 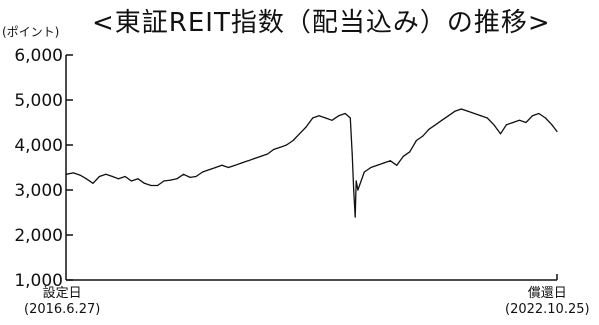 What do you see at coordinates (38, 236) in the screenshot?
I see `y-tick-label: 2,000` at bounding box center [38, 236].